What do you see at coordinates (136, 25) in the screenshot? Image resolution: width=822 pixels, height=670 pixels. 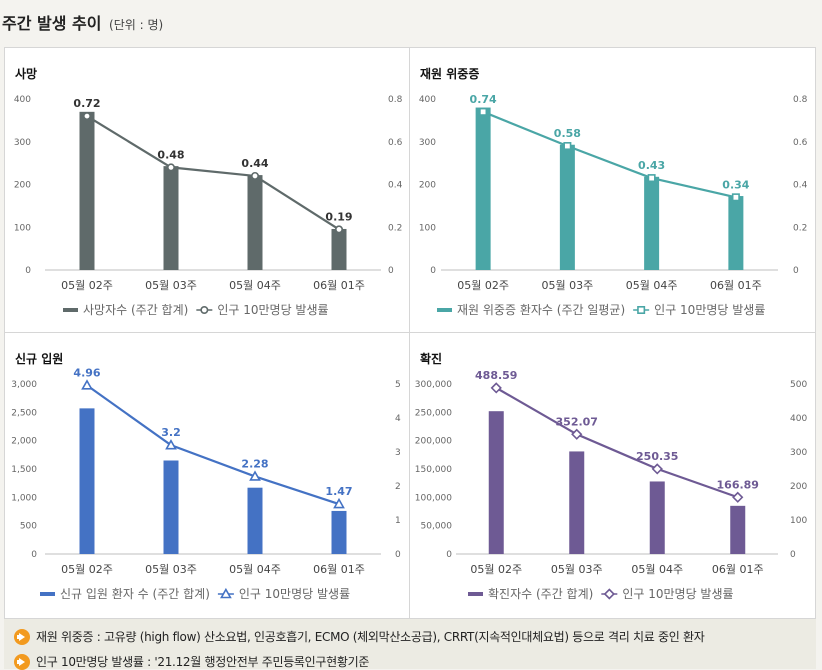 I see `unit-label: (단위 : 명)` at bounding box center [136, 25].